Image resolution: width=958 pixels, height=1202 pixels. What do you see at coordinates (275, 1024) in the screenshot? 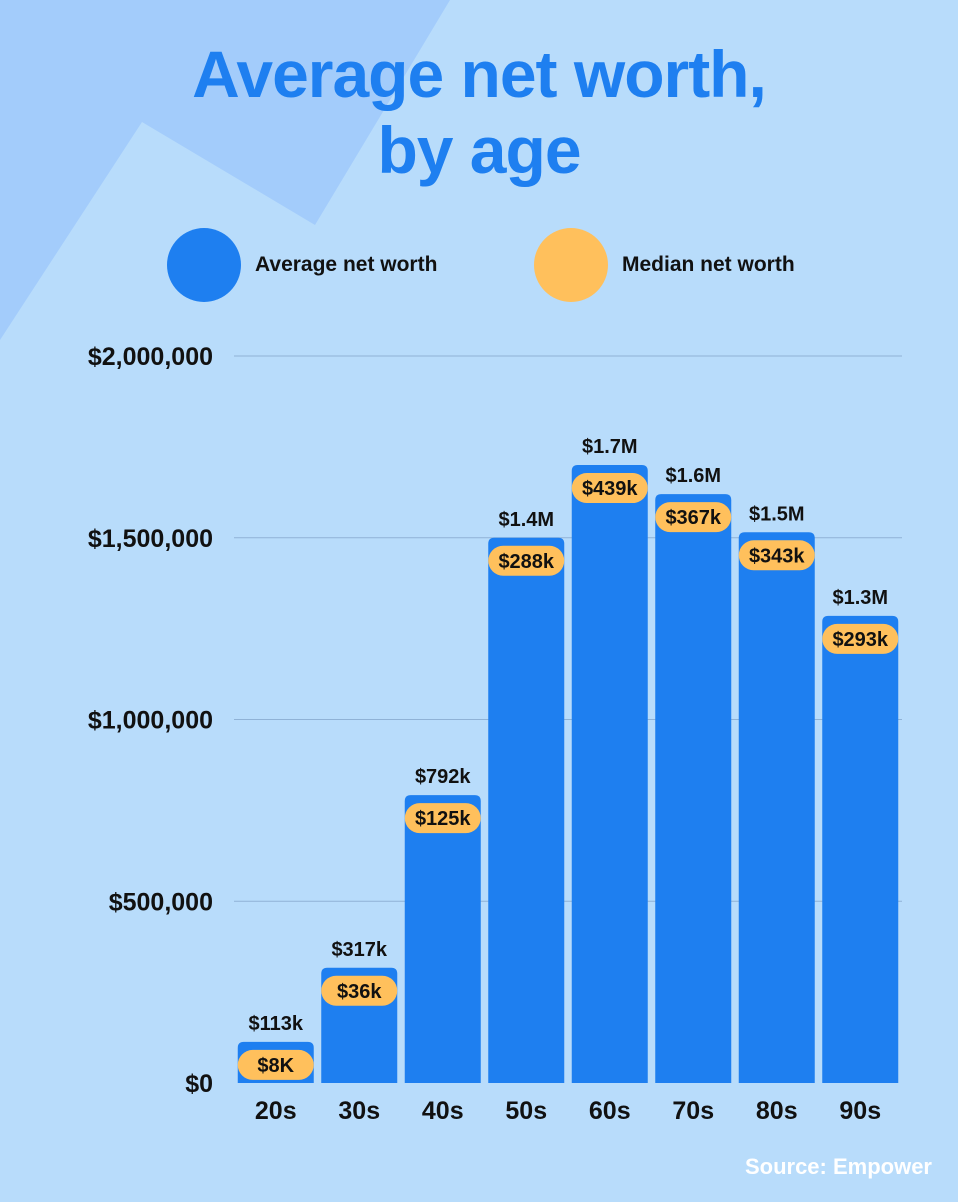
I see `data-label-average: $113k` at bounding box center [275, 1024].